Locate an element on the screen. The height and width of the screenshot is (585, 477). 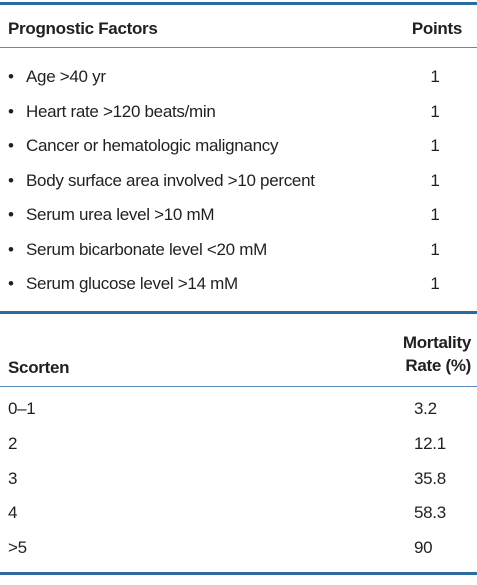
factor-label: Cancer or hematologic malignancy is located at coordinates (143, 146).